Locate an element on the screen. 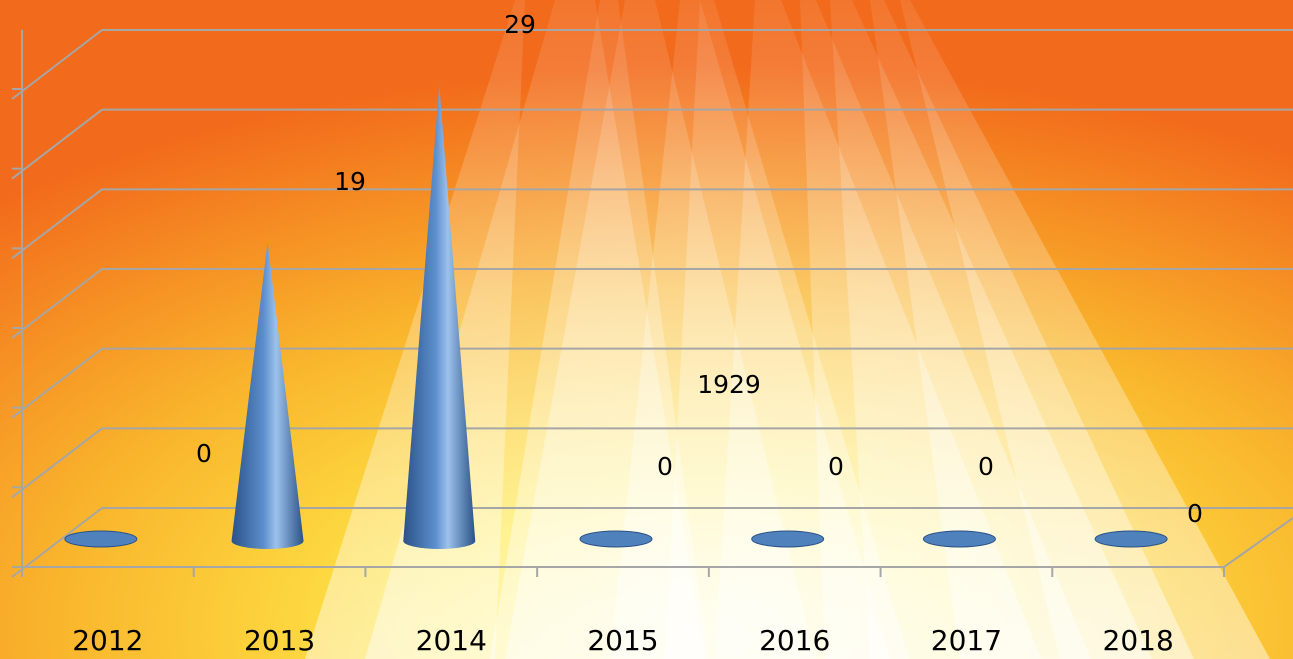 The height and width of the screenshot is (659, 1293). x-tick-label: 2015 is located at coordinates (622, 640).